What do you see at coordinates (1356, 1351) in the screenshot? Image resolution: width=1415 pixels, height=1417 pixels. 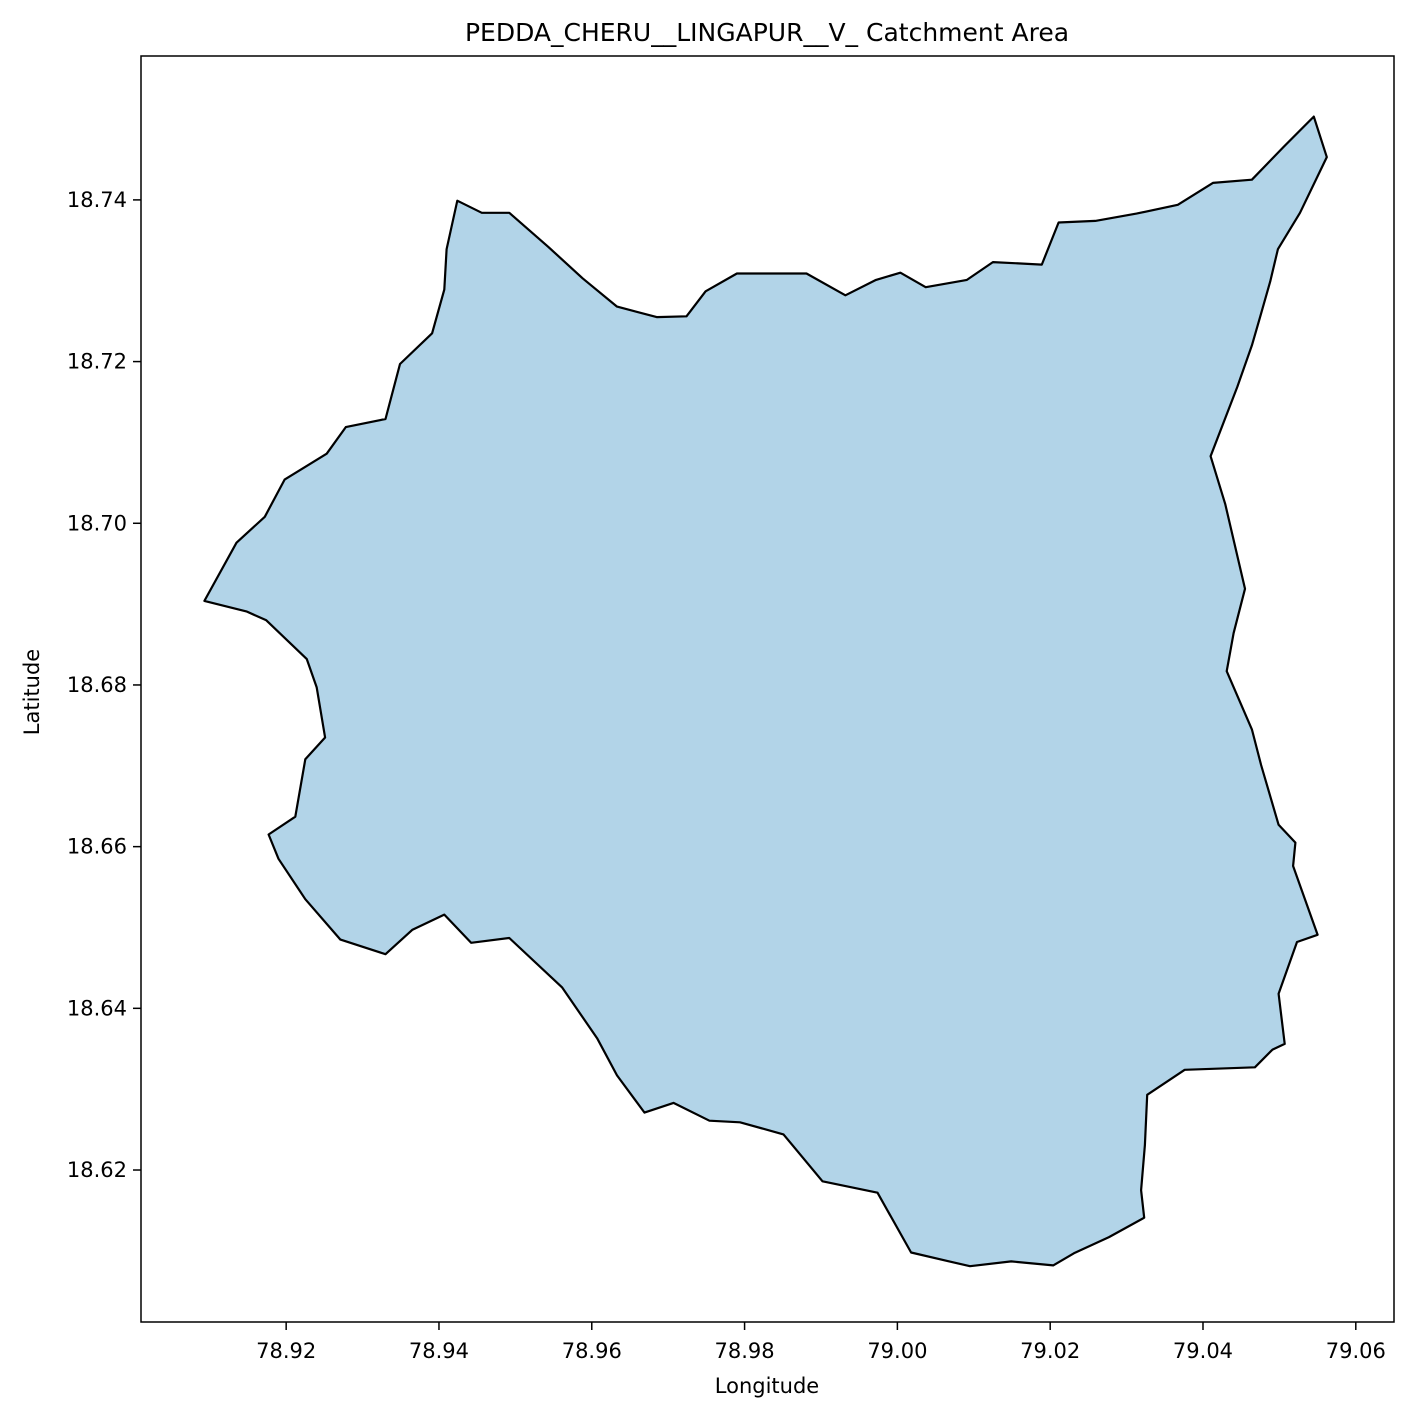 I see `x-tick-label: 79.06` at bounding box center [1356, 1351].